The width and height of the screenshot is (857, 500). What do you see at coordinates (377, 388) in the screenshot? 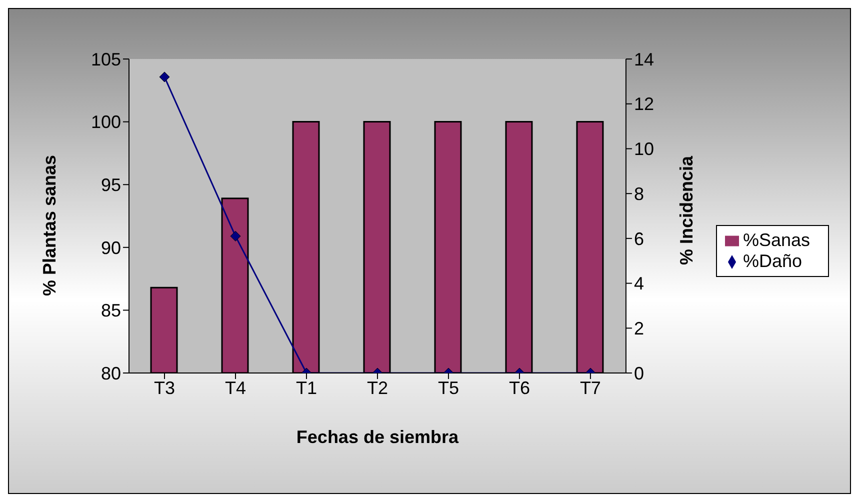
I see `x-tick-label: T2` at bounding box center [377, 388].